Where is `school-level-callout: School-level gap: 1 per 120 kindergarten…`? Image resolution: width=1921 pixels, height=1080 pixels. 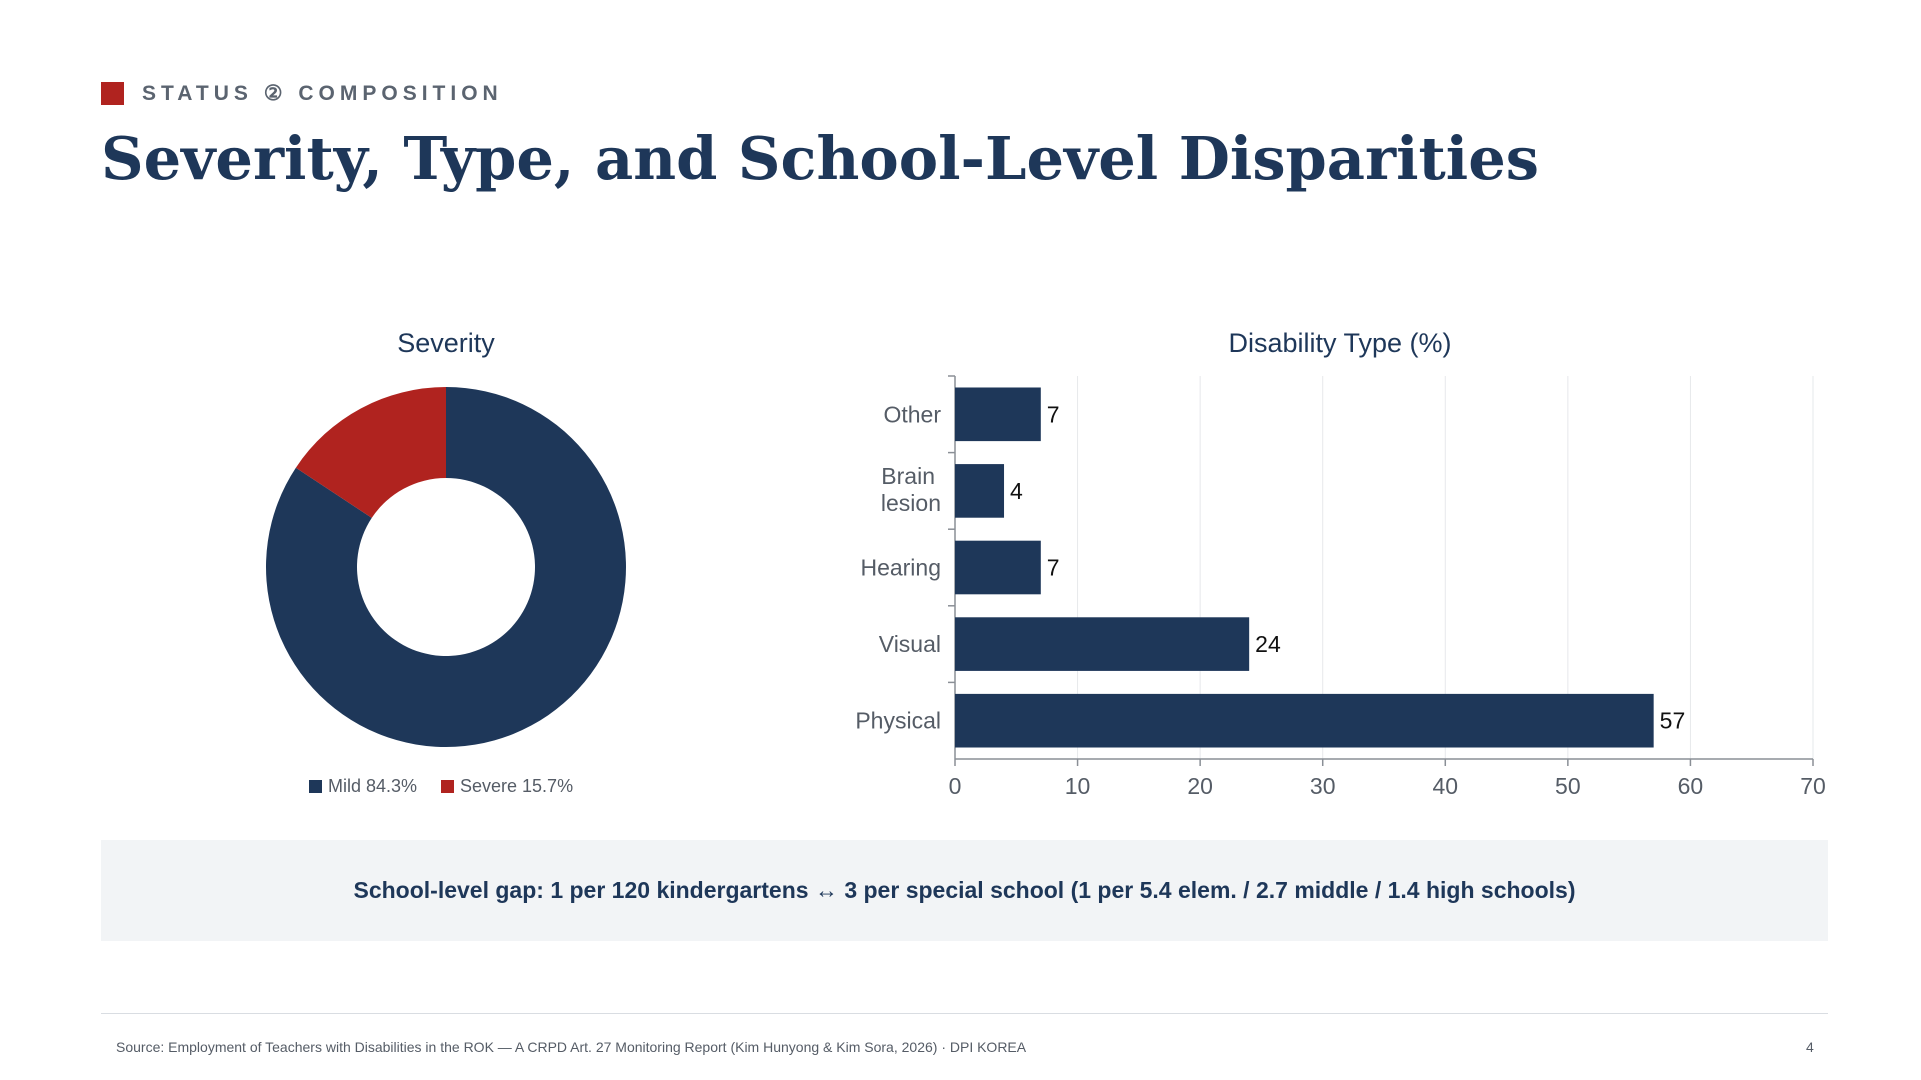 school-level-callout: School-level gap: 1 per 120 kindergarten… is located at coordinates (964, 890).